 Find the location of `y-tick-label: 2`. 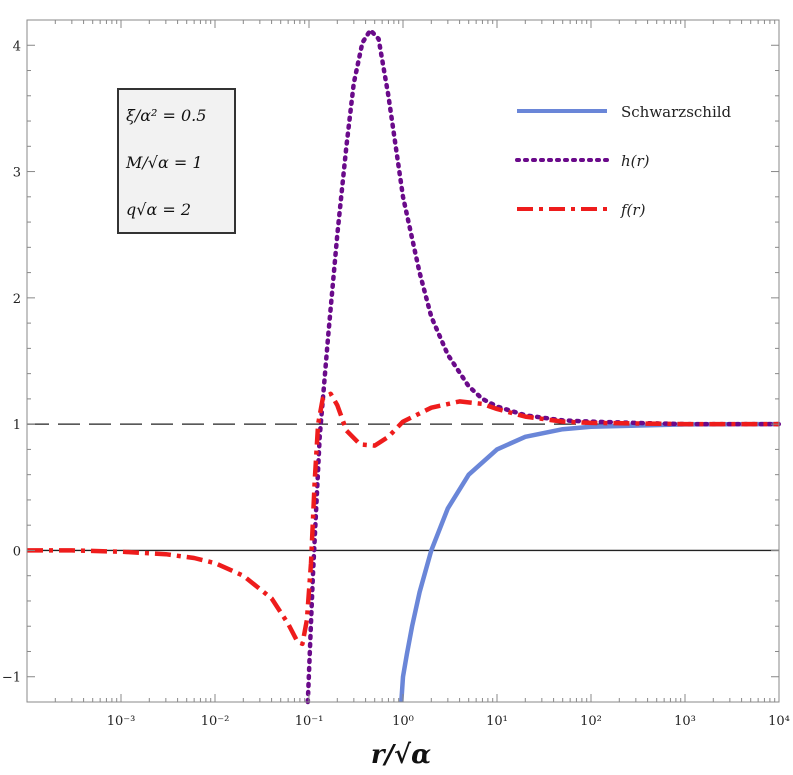

y-tick-label: 2 is located at coordinates (17, 299).